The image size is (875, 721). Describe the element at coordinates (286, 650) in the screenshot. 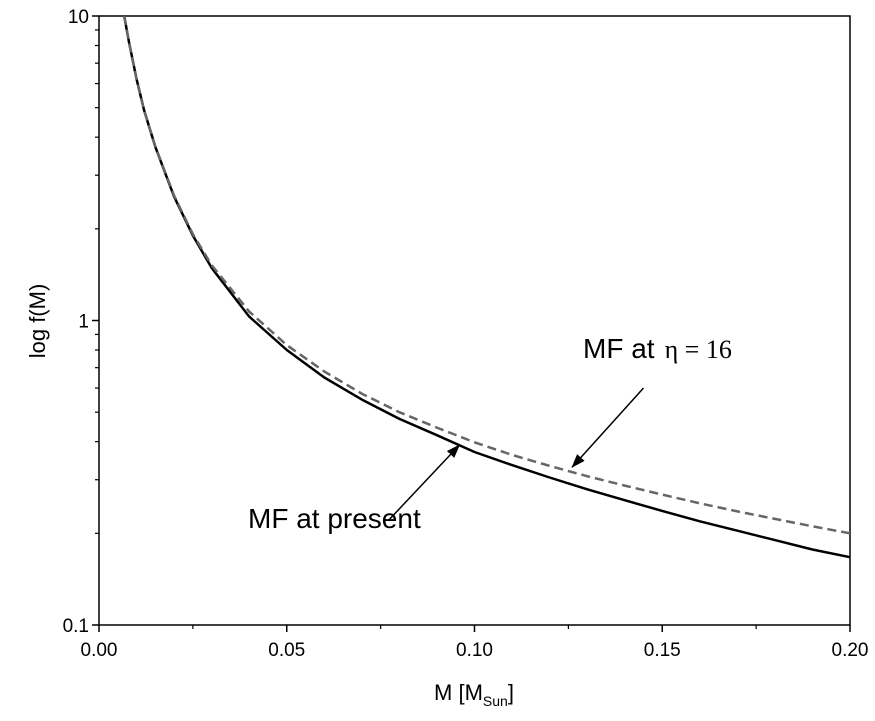

I see `x-tick-label: 0.05` at that location.